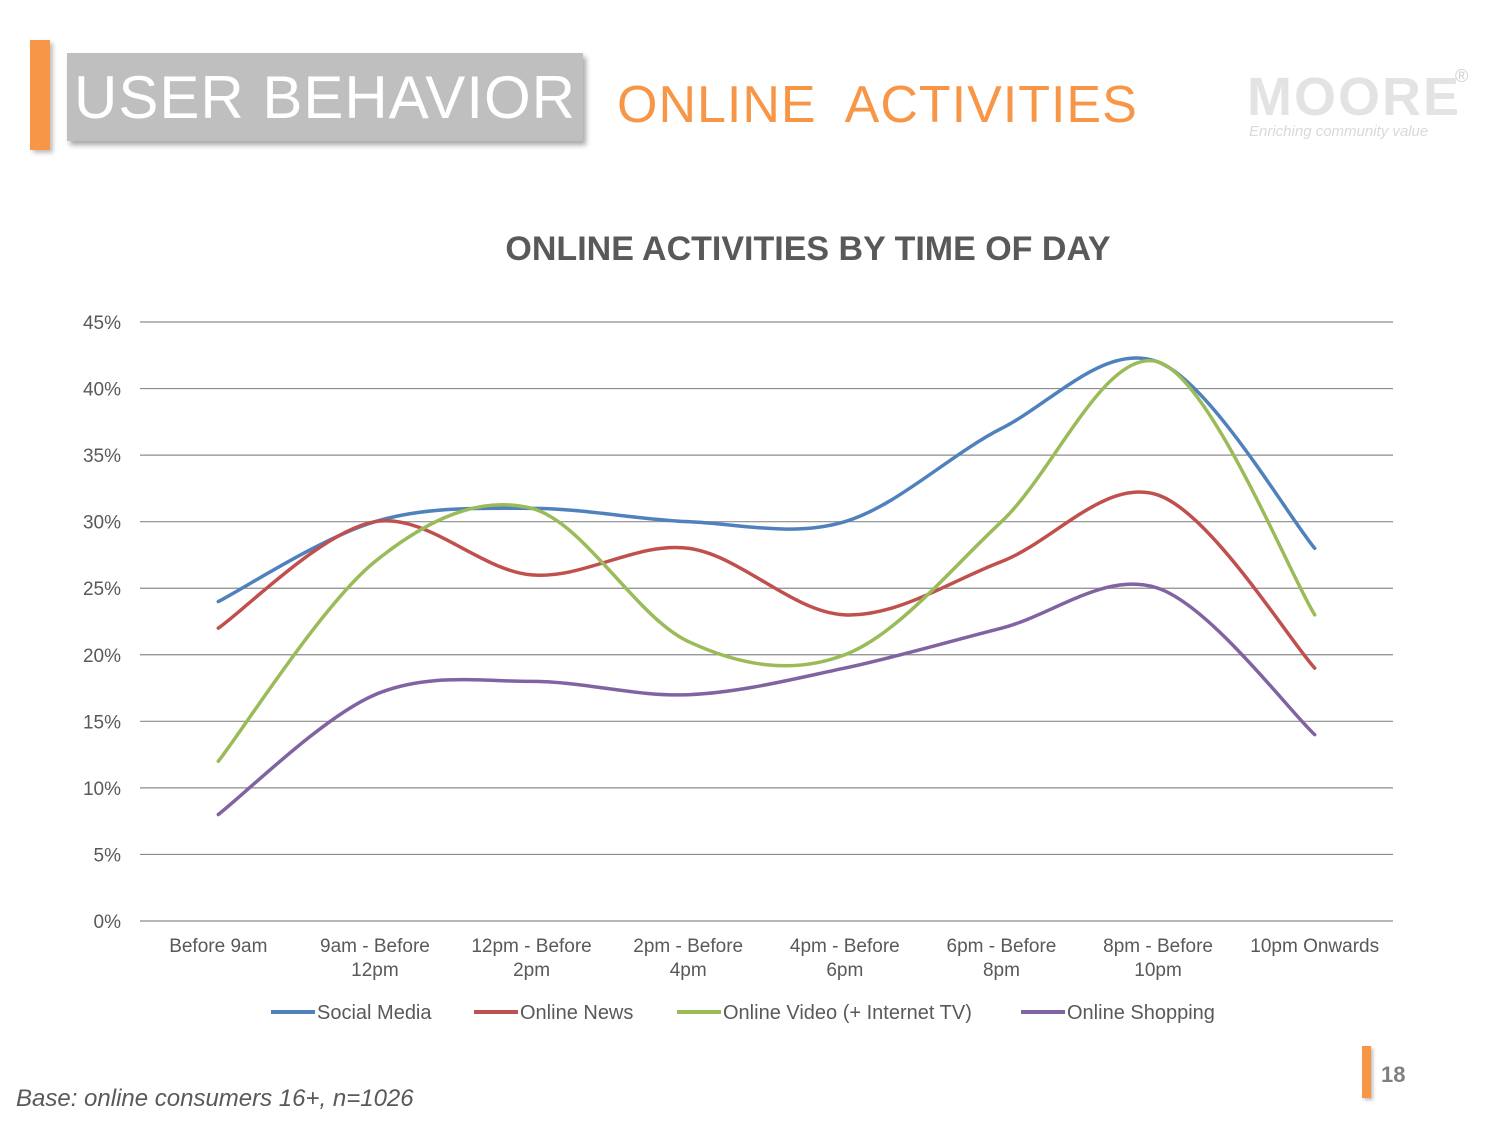 This screenshot has height=1125, width=1500. What do you see at coordinates (1001, 970) in the screenshot?
I see `x-tick-label: 8pm` at bounding box center [1001, 970].